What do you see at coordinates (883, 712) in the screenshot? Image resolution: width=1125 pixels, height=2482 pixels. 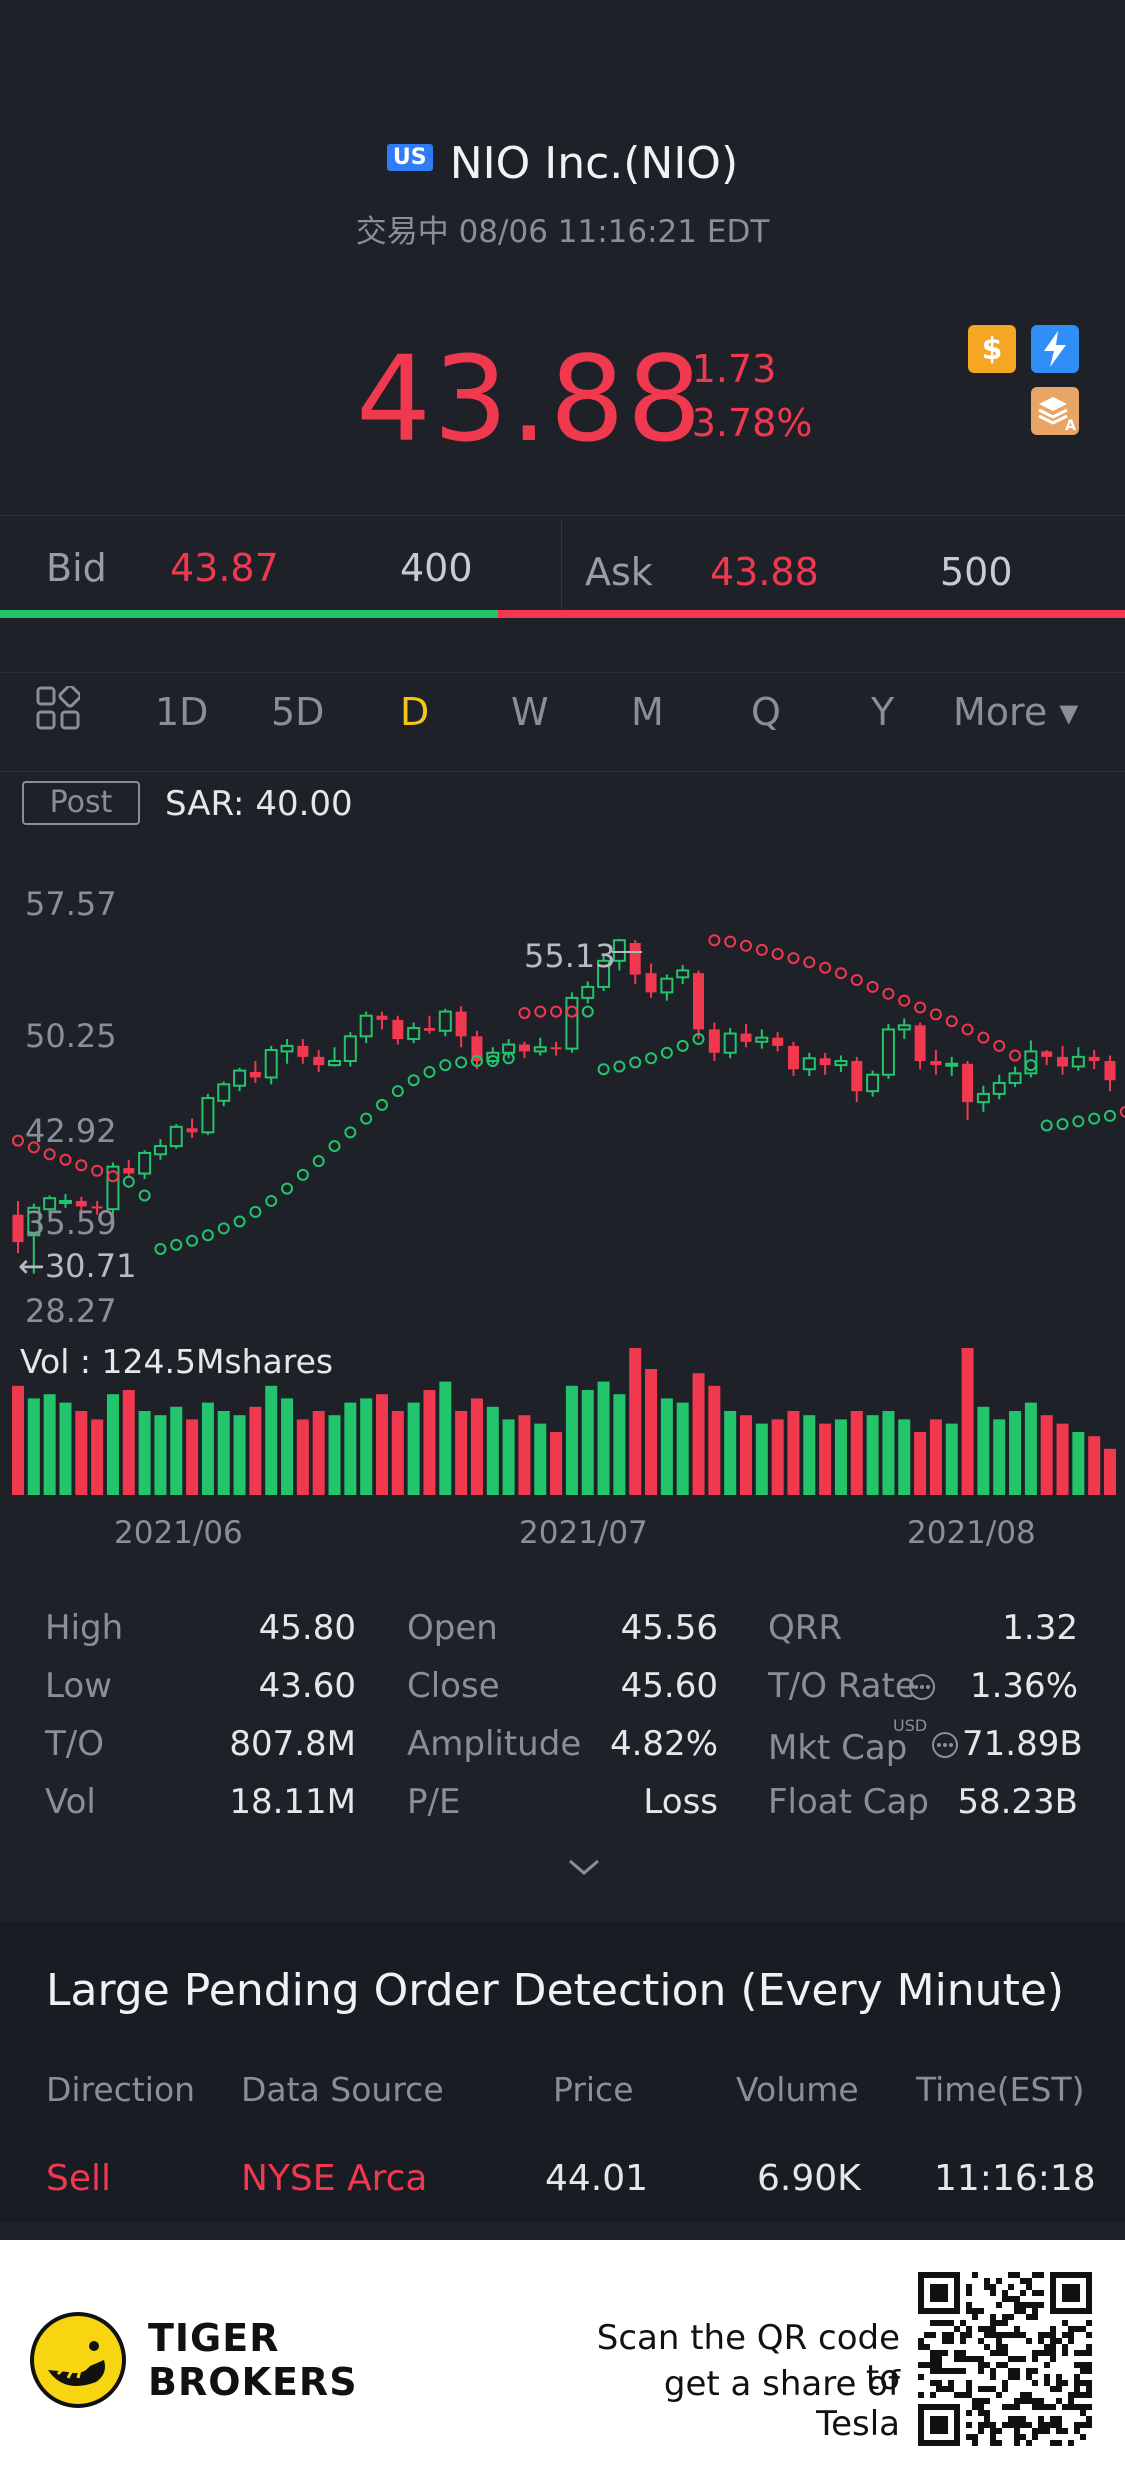 I see `tab-y: Y` at bounding box center [883, 712].